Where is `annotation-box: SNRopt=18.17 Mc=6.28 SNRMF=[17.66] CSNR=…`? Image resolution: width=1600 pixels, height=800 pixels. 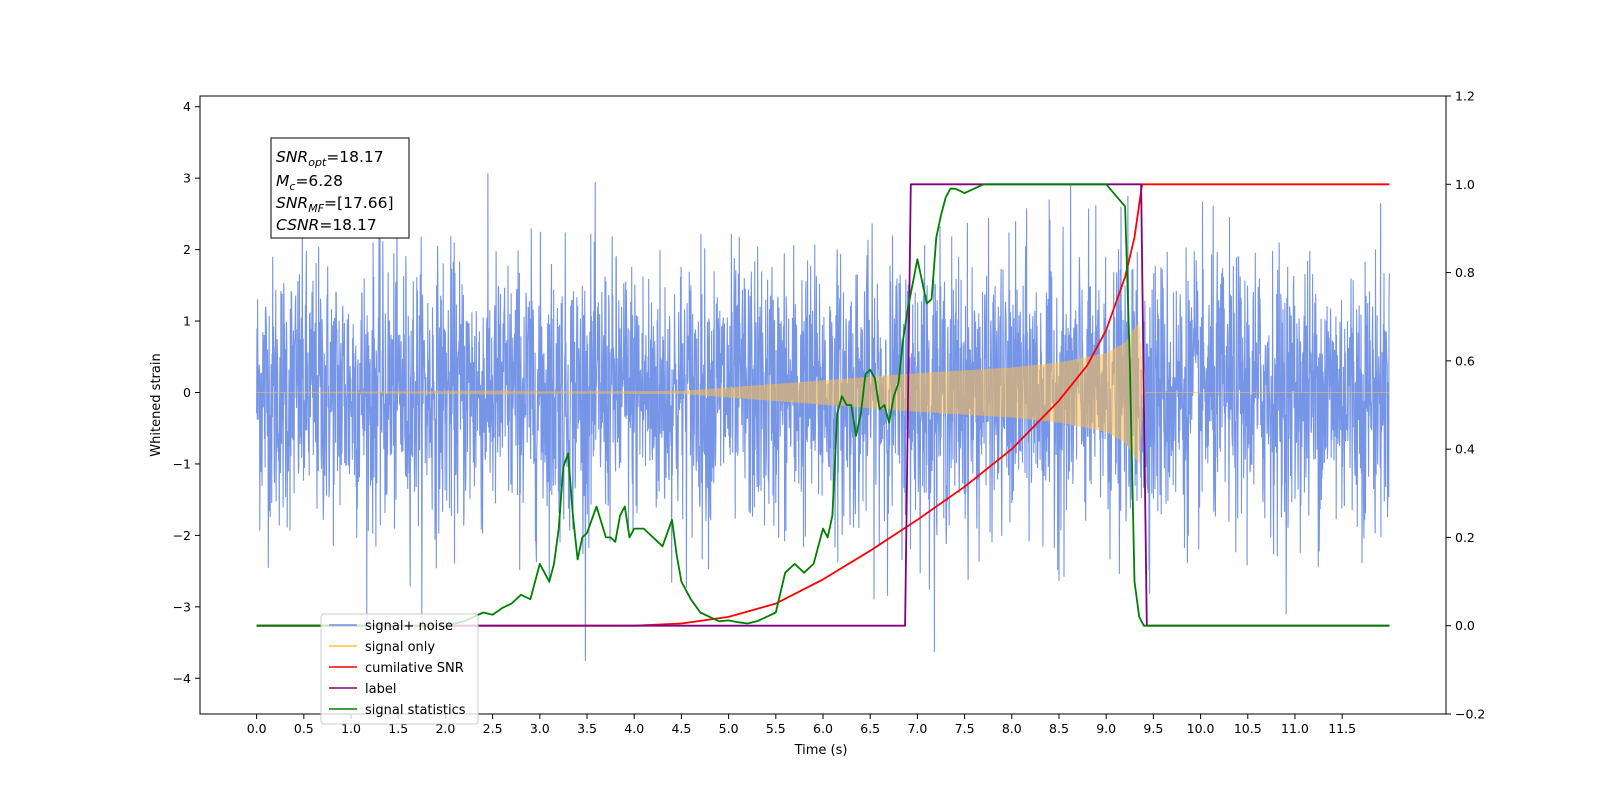
annotation-box: SNRopt=18.17 Mc=6.28 SNRMF=[17.66] CSNR=… is located at coordinates (340, 188).